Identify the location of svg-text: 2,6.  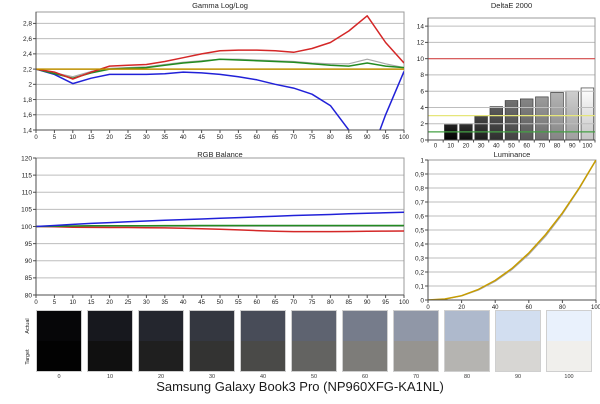
(27, 39).